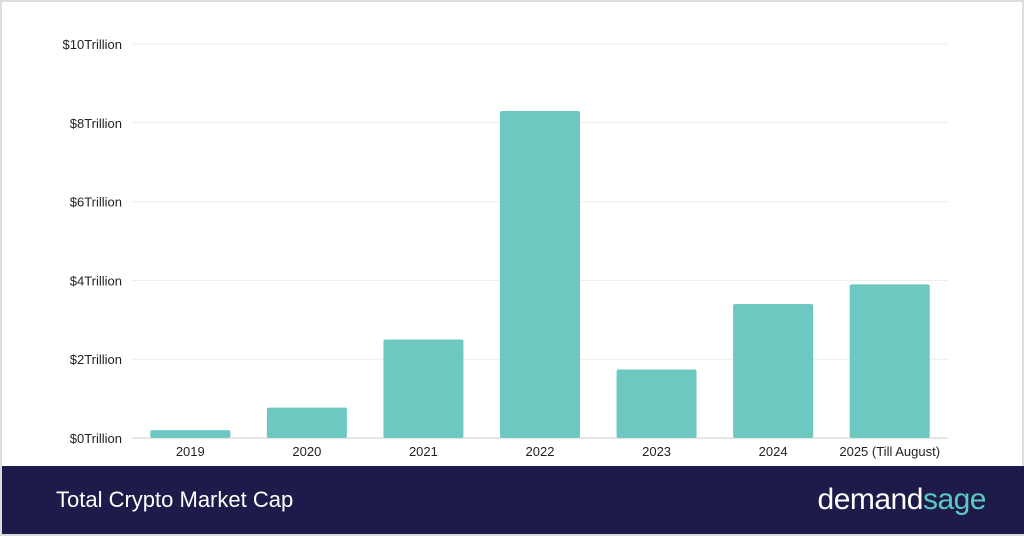 This screenshot has height=536, width=1024. I want to click on x-tick-label: 2019, so click(190, 451).